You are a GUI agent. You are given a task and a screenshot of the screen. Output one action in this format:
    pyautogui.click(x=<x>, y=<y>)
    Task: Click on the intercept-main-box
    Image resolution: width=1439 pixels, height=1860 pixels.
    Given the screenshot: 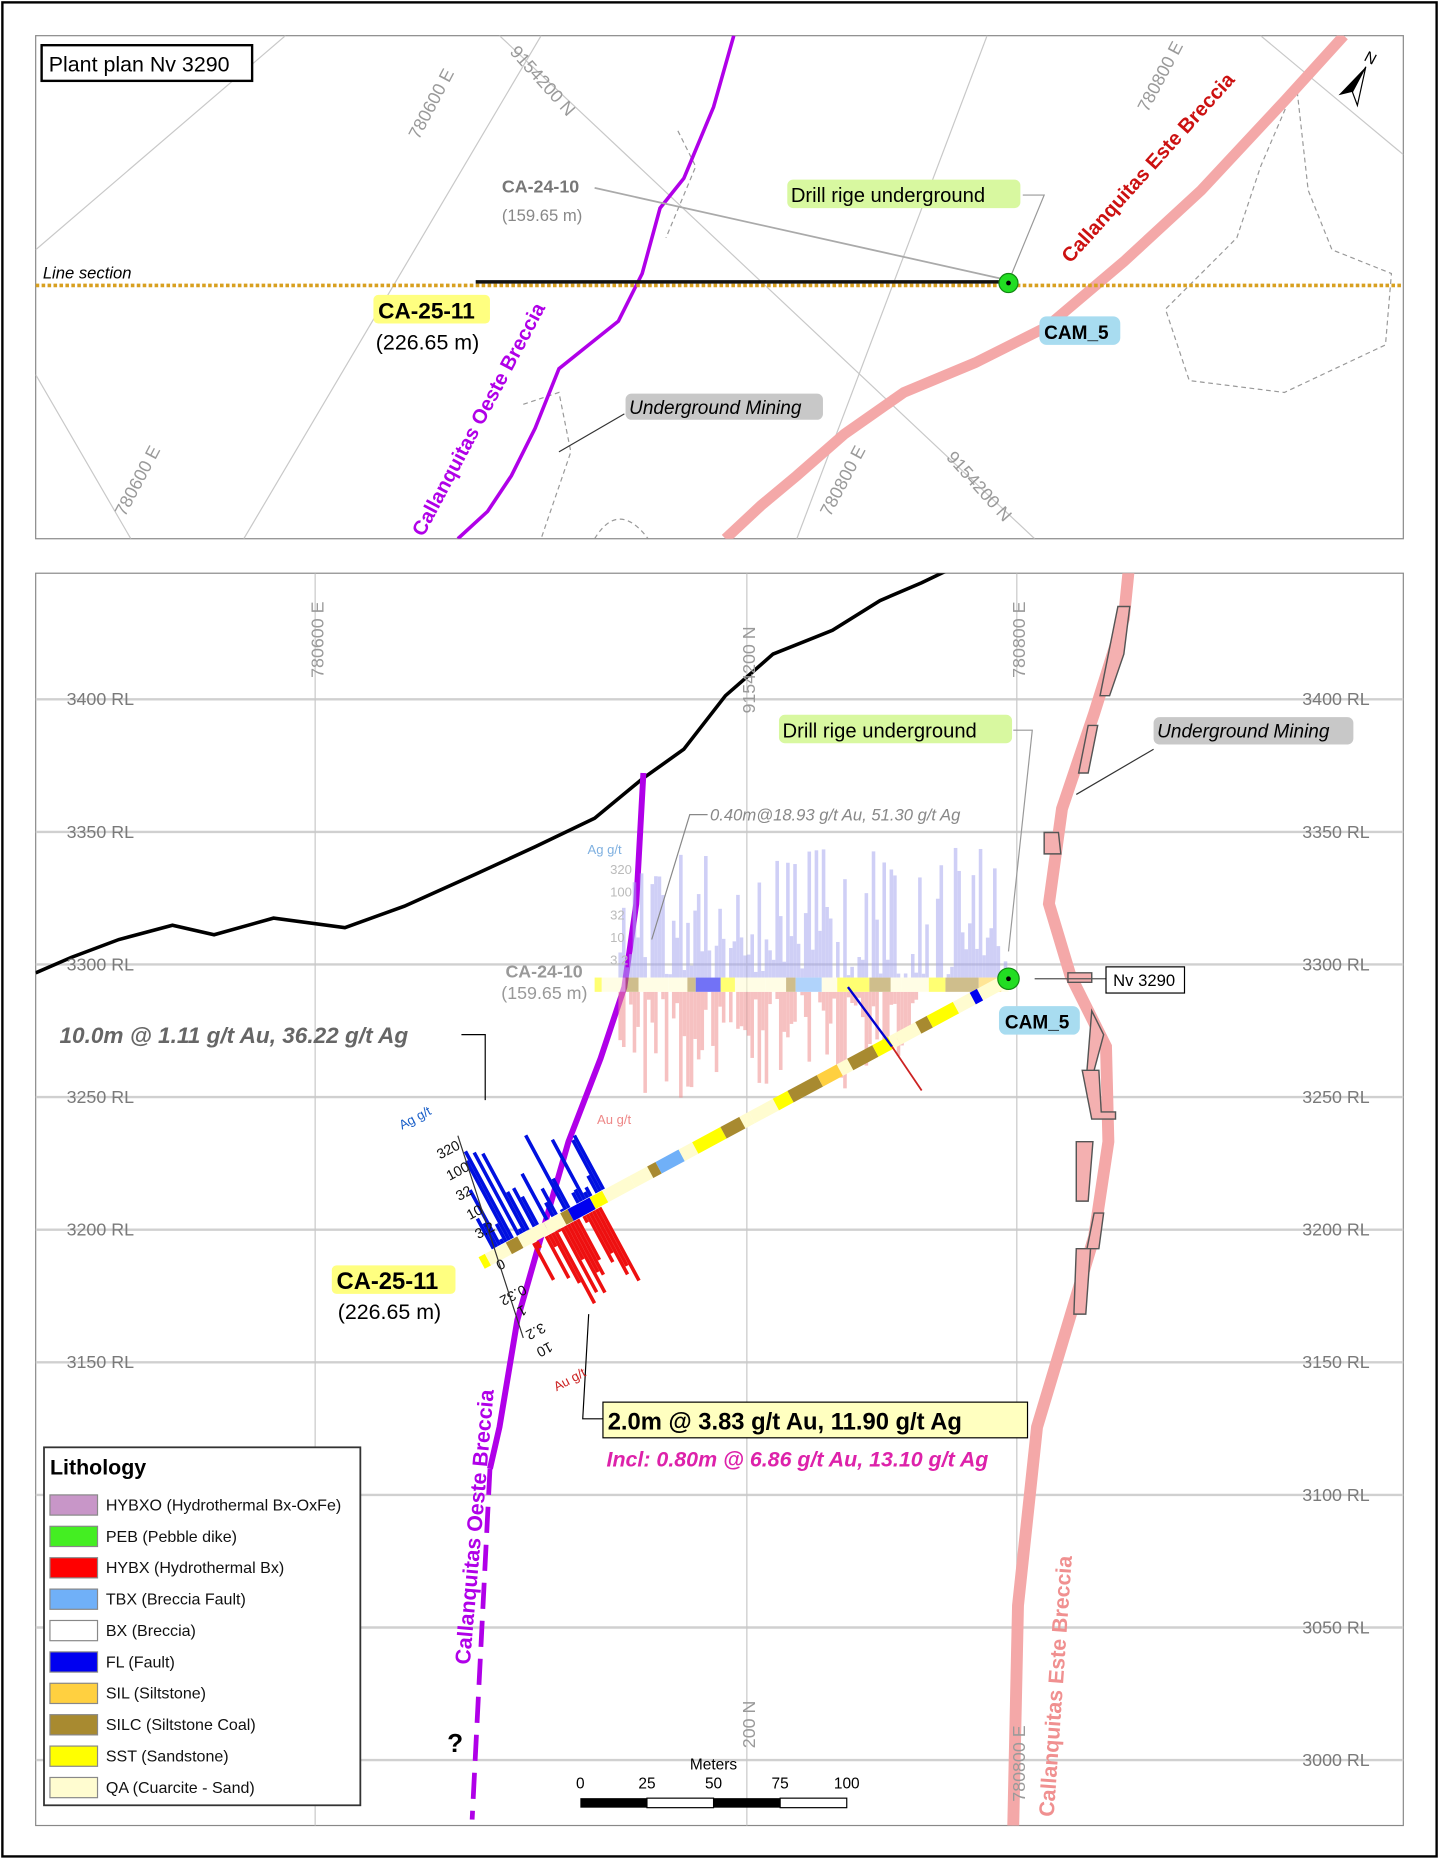 What is the action you would take?
    pyautogui.click(x=815, y=1420)
    